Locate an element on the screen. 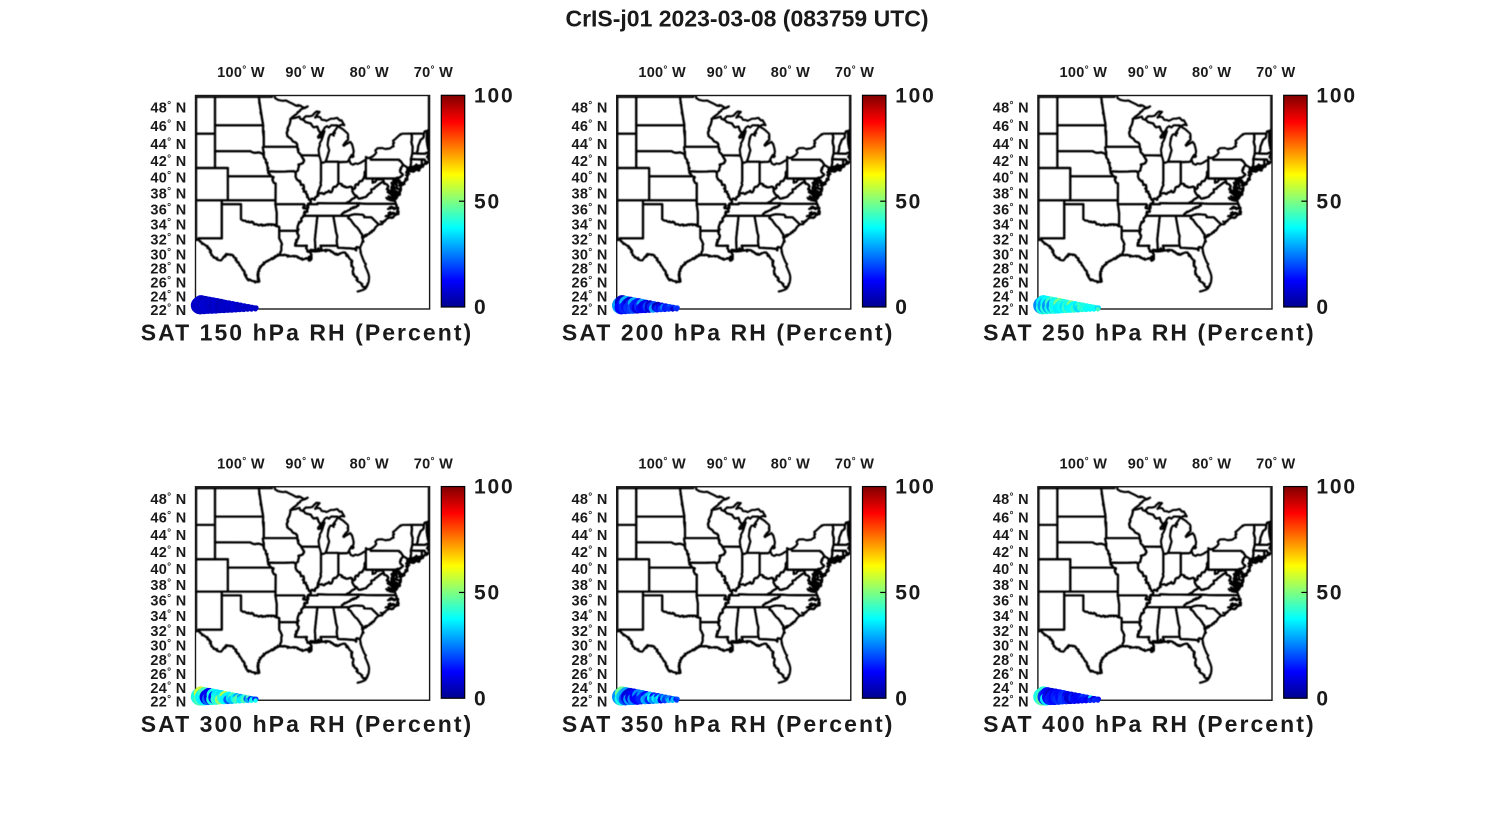 The width and height of the screenshot is (1500, 825). svg-text:CrIS-j01 2023-03-08 (083759 UT: CrIS-j01 2023-03-08 (083759 UTC) is located at coordinates (746, 19).